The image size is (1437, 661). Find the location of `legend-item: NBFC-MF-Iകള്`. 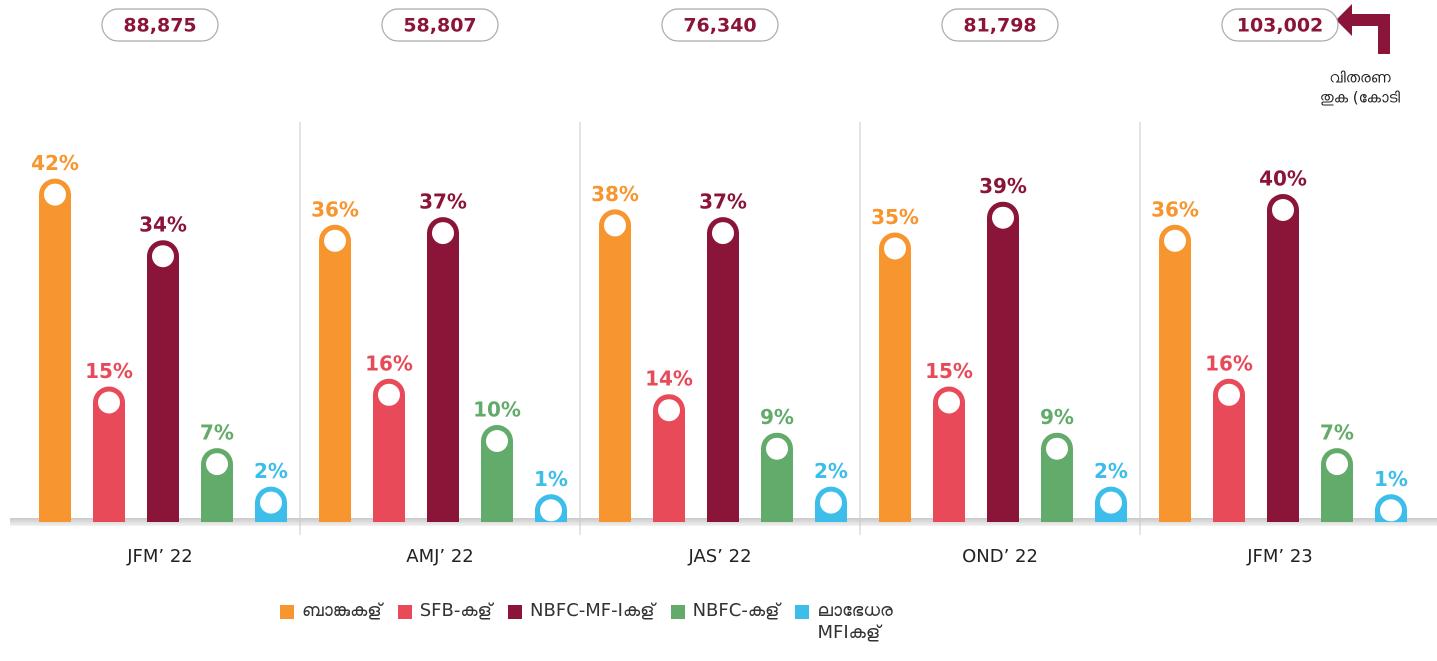

legend-item: NBFC-MF-Iകള് is located at coordinates (581, 610).